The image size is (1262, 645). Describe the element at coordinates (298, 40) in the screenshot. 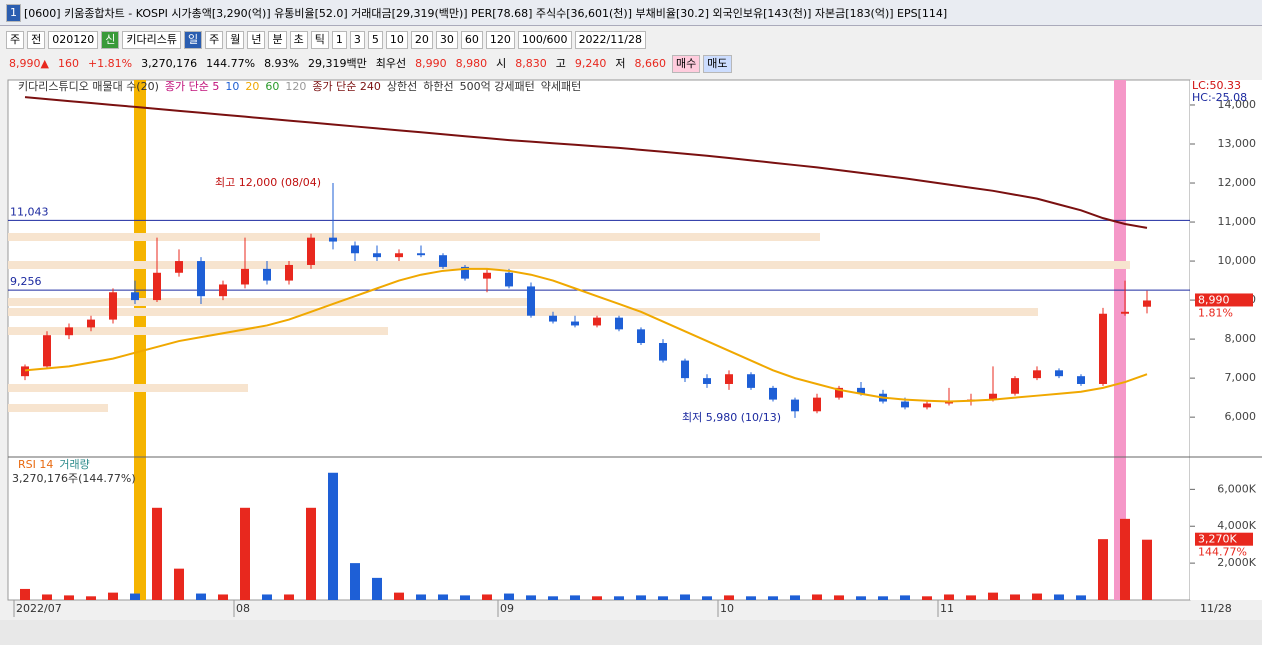

I see `toolbar-button: 초` at that location.